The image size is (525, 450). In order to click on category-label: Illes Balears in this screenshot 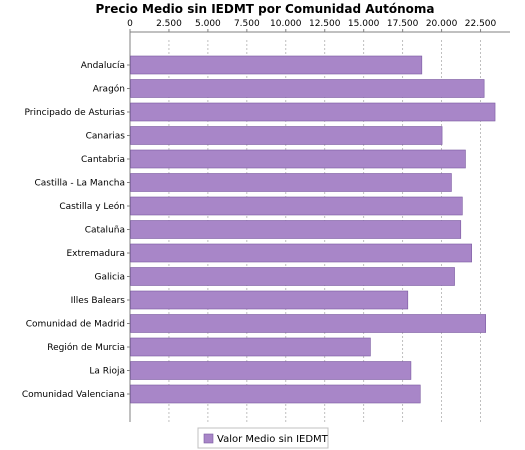, I will do `click(98, 301)`.